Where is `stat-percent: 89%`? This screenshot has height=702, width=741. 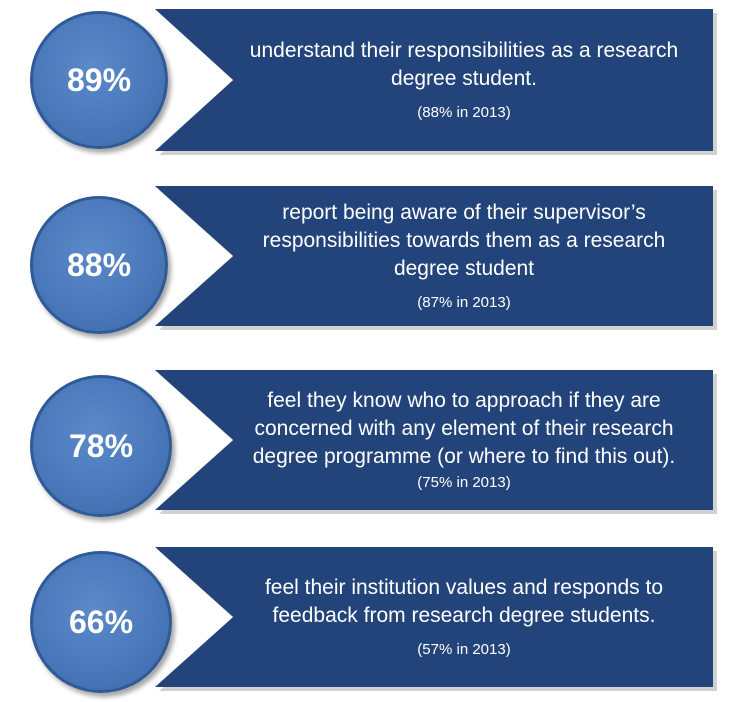 stat-percent: 89% is located at coordinates (99, 79).